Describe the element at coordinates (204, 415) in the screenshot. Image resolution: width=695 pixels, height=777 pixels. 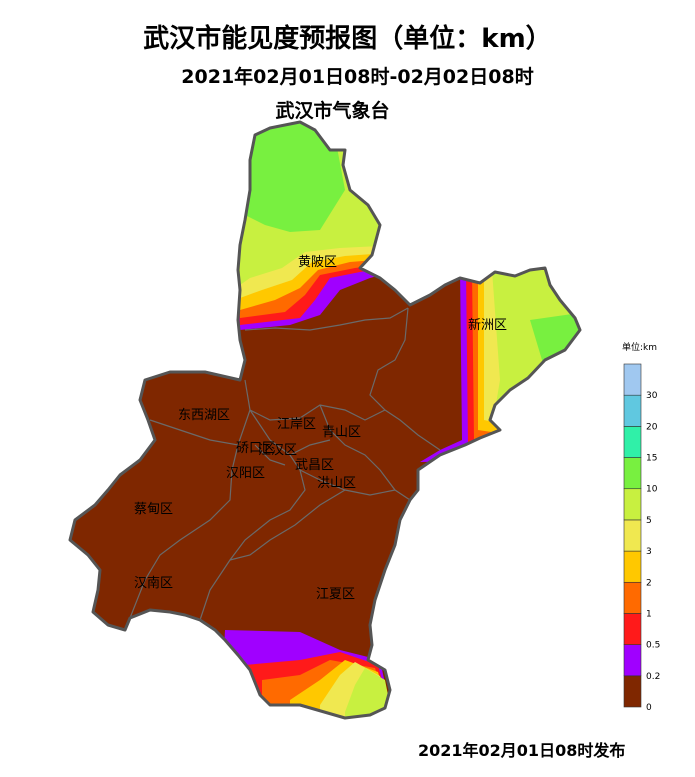
I see `label-dongxihu: 东西湖区` at that location.